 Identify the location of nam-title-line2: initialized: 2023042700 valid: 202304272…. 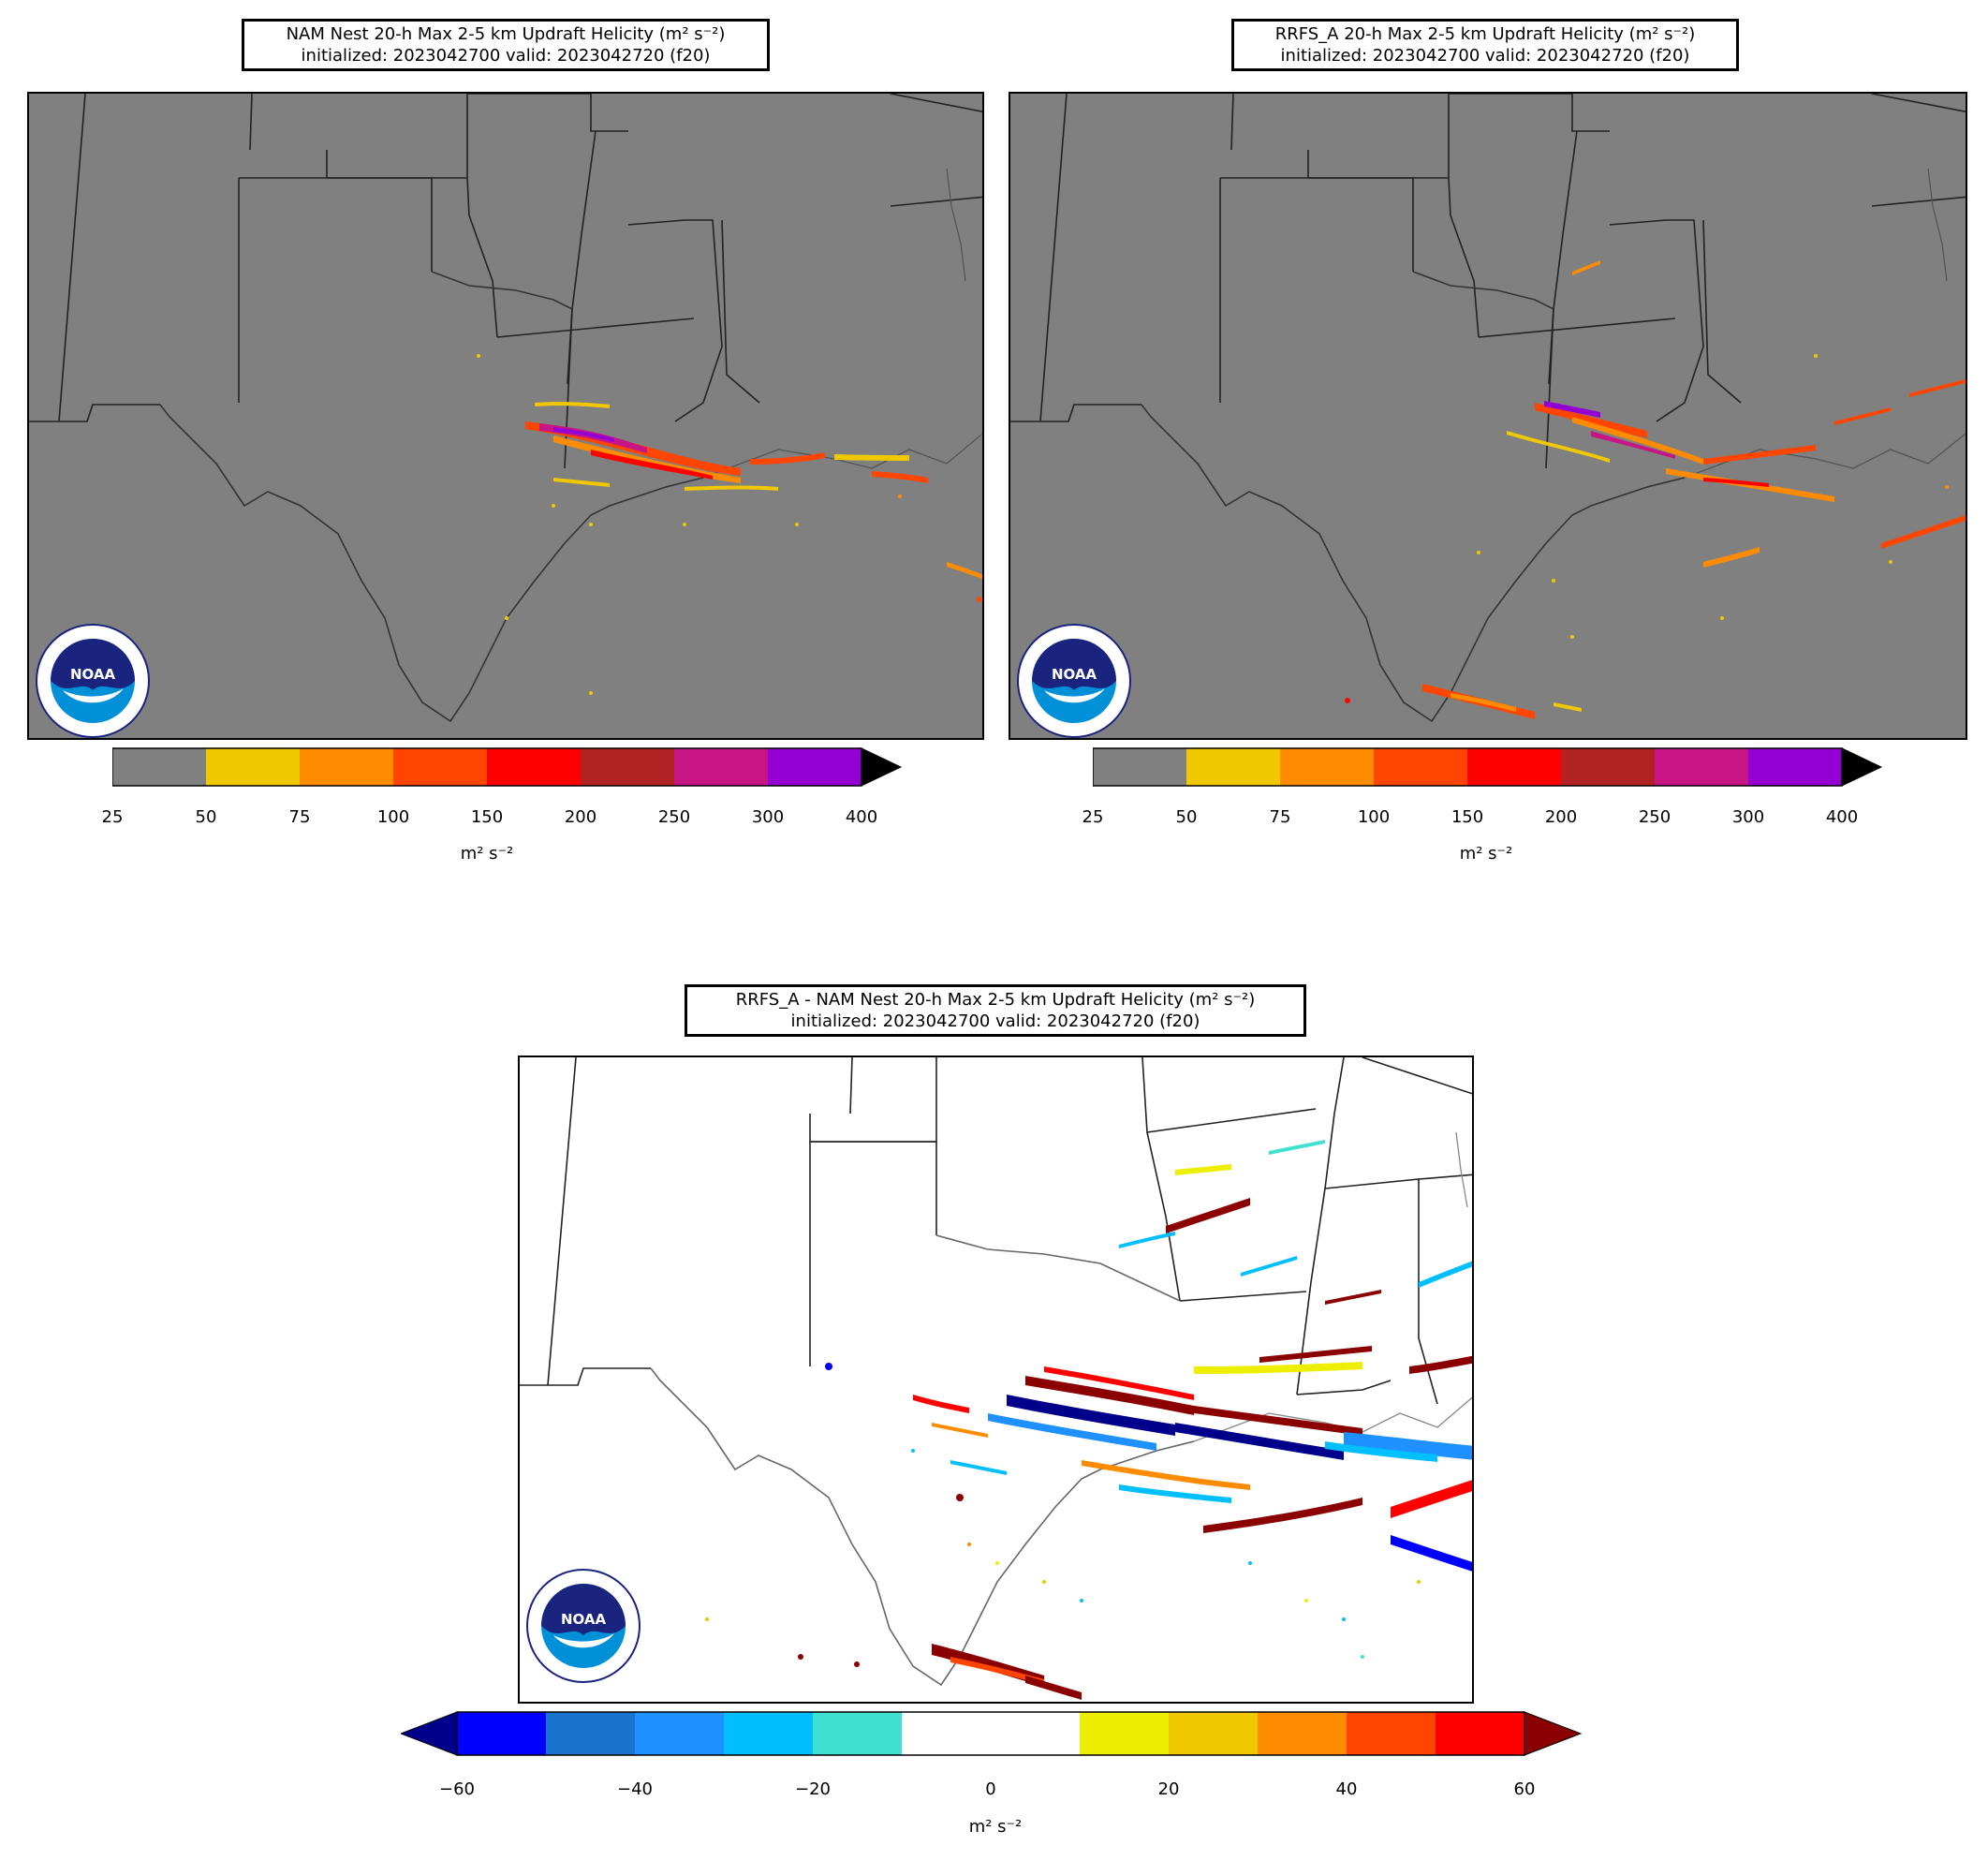
(506, 56).